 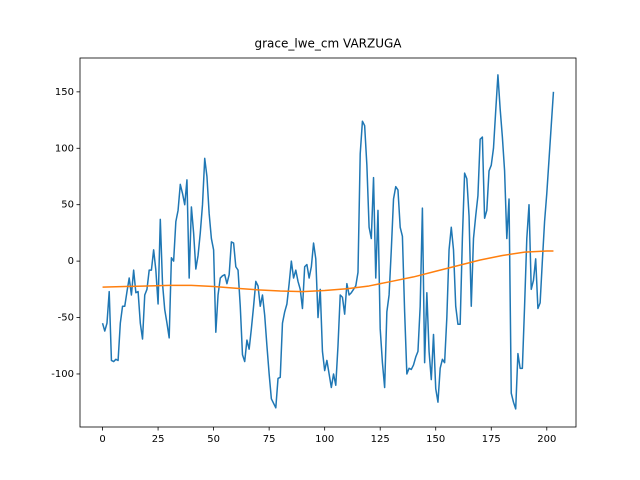 What do you see at coordinates (380, 439) in the screenshot?
I see `x-tick-label: 125` at bounding box center [380, 439].